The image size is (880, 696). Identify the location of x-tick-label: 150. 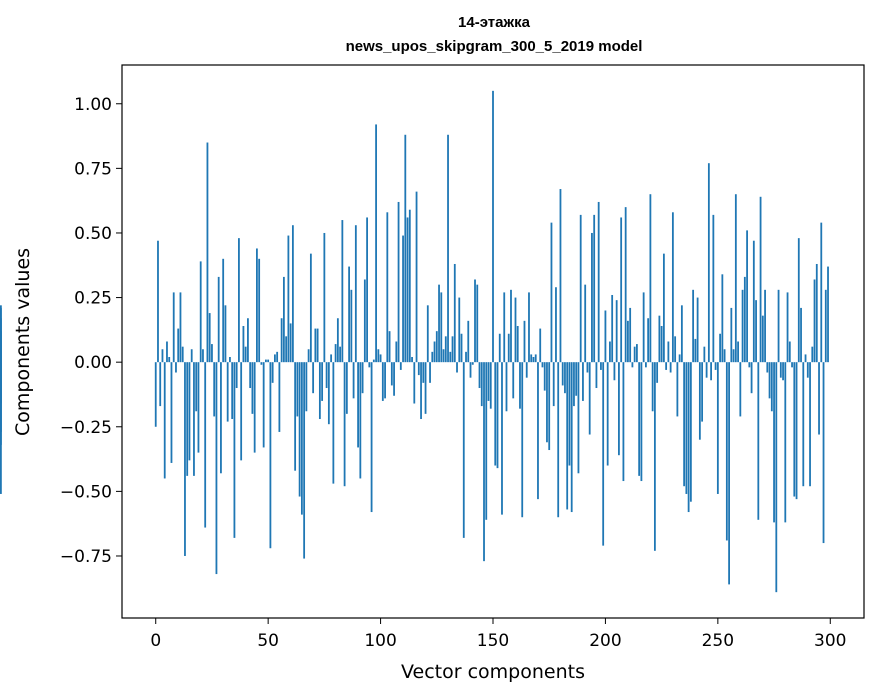
(493, 641).